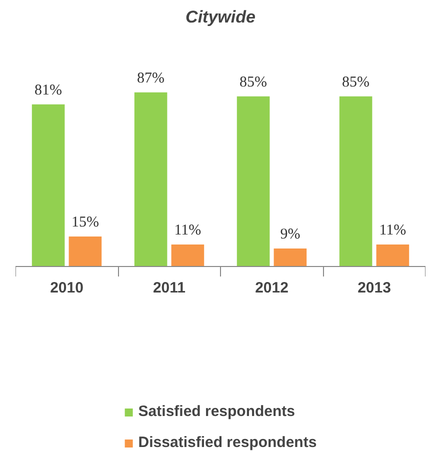  Describe the element at coordinates (67, 288) in the screenshot. I see `x-tick-label: 2010` at that location.